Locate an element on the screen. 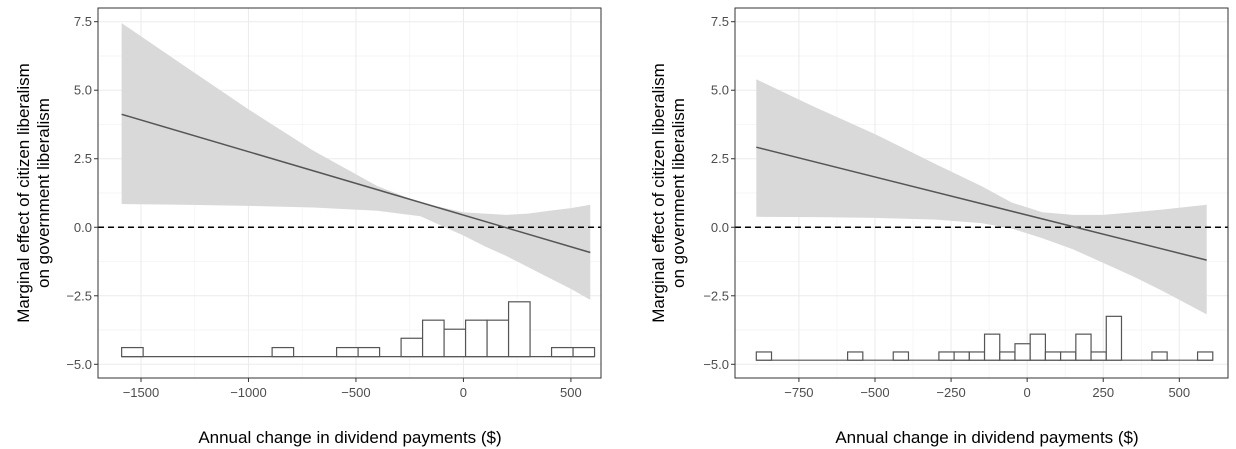 Image resolution: width=1236 pixels, height=449 pixels. x-tick-label: −1500 is located at coordinates (141, 392).